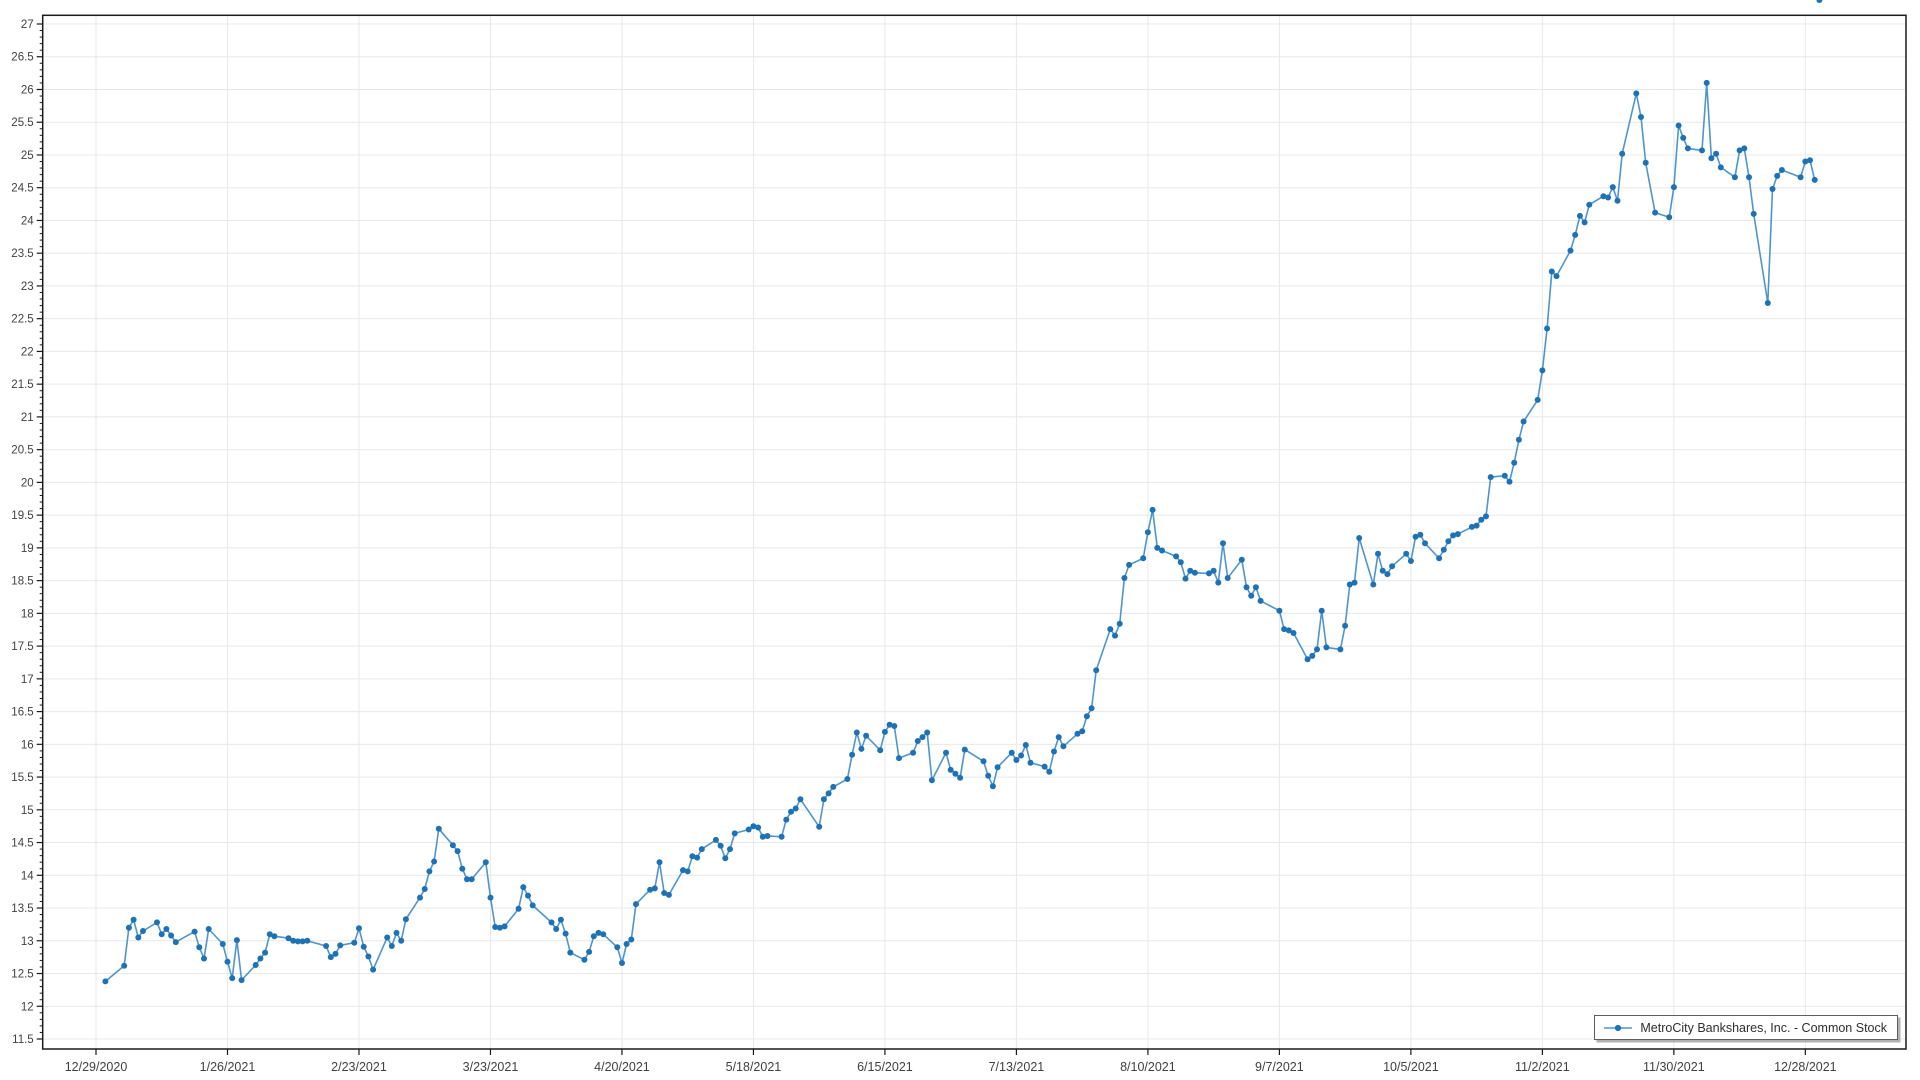 This screenshot has width=1920, height=1080. I want to click on x-tick-label: 4/20/2021, so click(622, 1067).